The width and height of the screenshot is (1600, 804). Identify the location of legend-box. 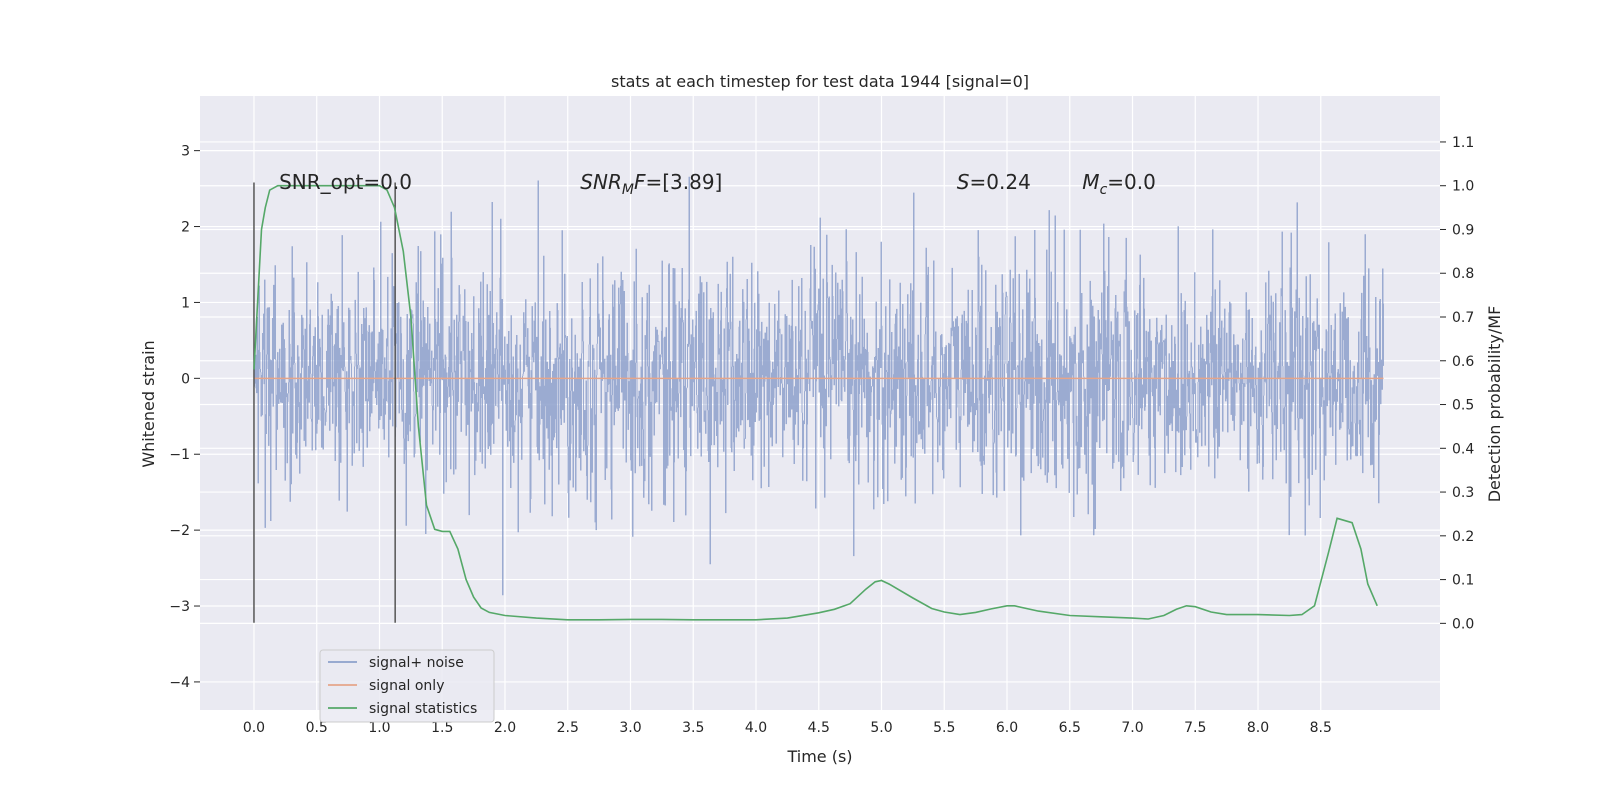
(407, 686).